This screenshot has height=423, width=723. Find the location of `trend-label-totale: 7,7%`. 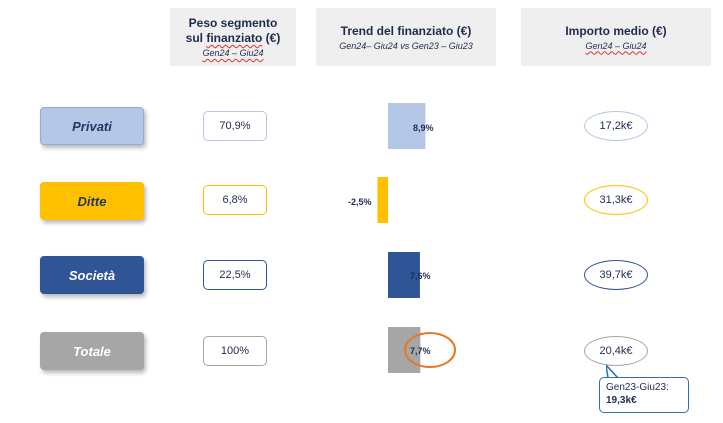

trend-label-totale: 7,7% is located at coordinates (420, 351).